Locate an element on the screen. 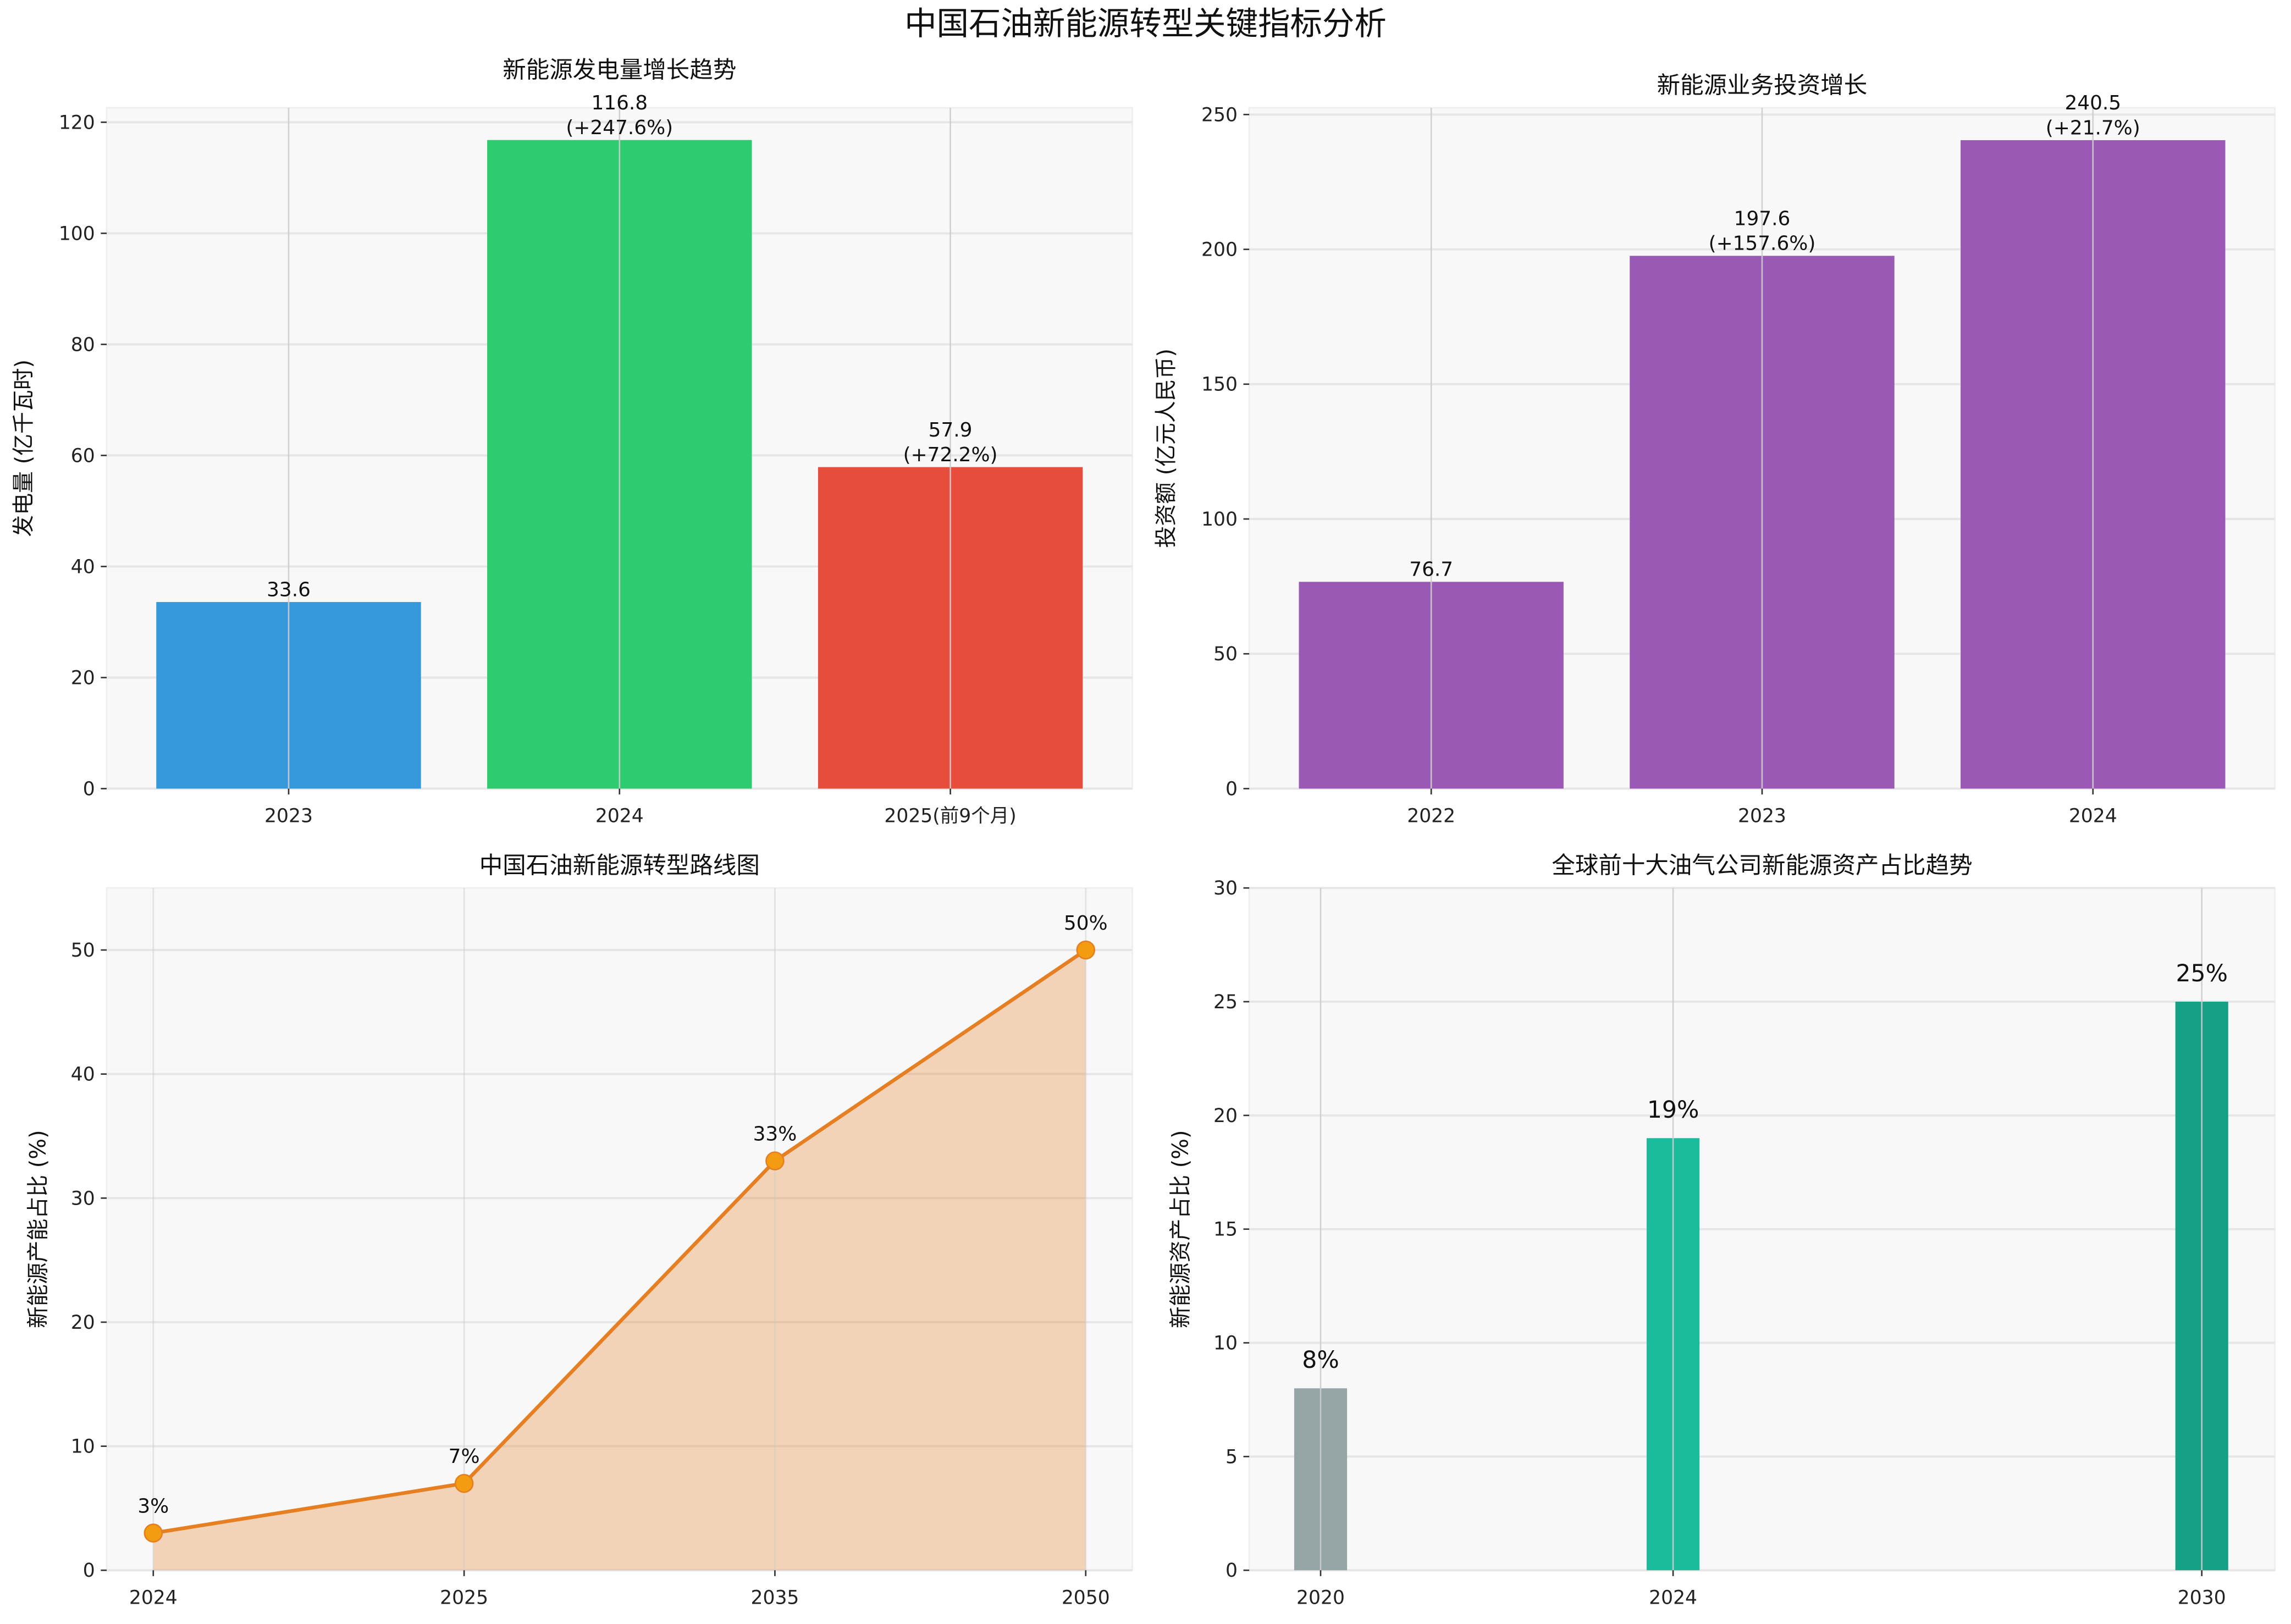  y-tick-label: 150 is located at coordinates (1219, 385).